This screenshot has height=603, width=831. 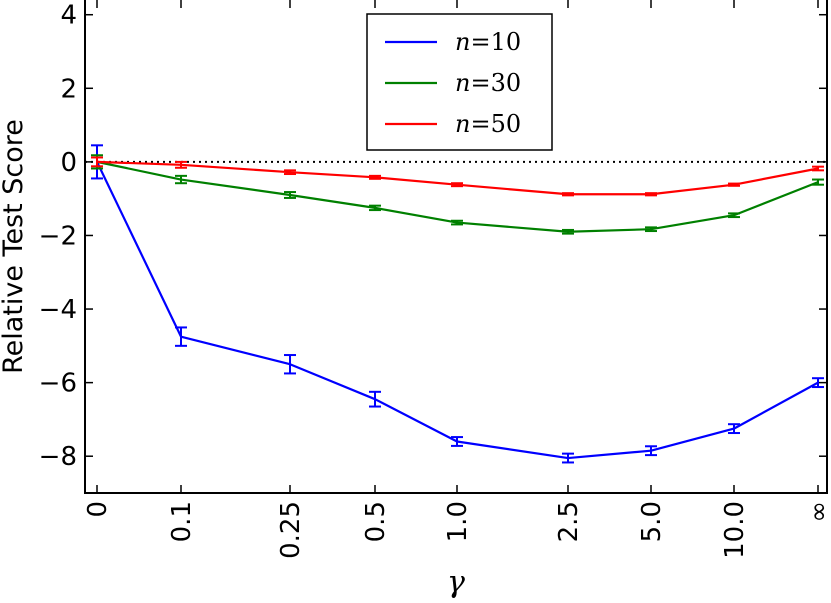 What do you see at coordinates (569, 521) in the screenshot?
I see `x-tick-label: 2.5` at bounding box center [569, 521].